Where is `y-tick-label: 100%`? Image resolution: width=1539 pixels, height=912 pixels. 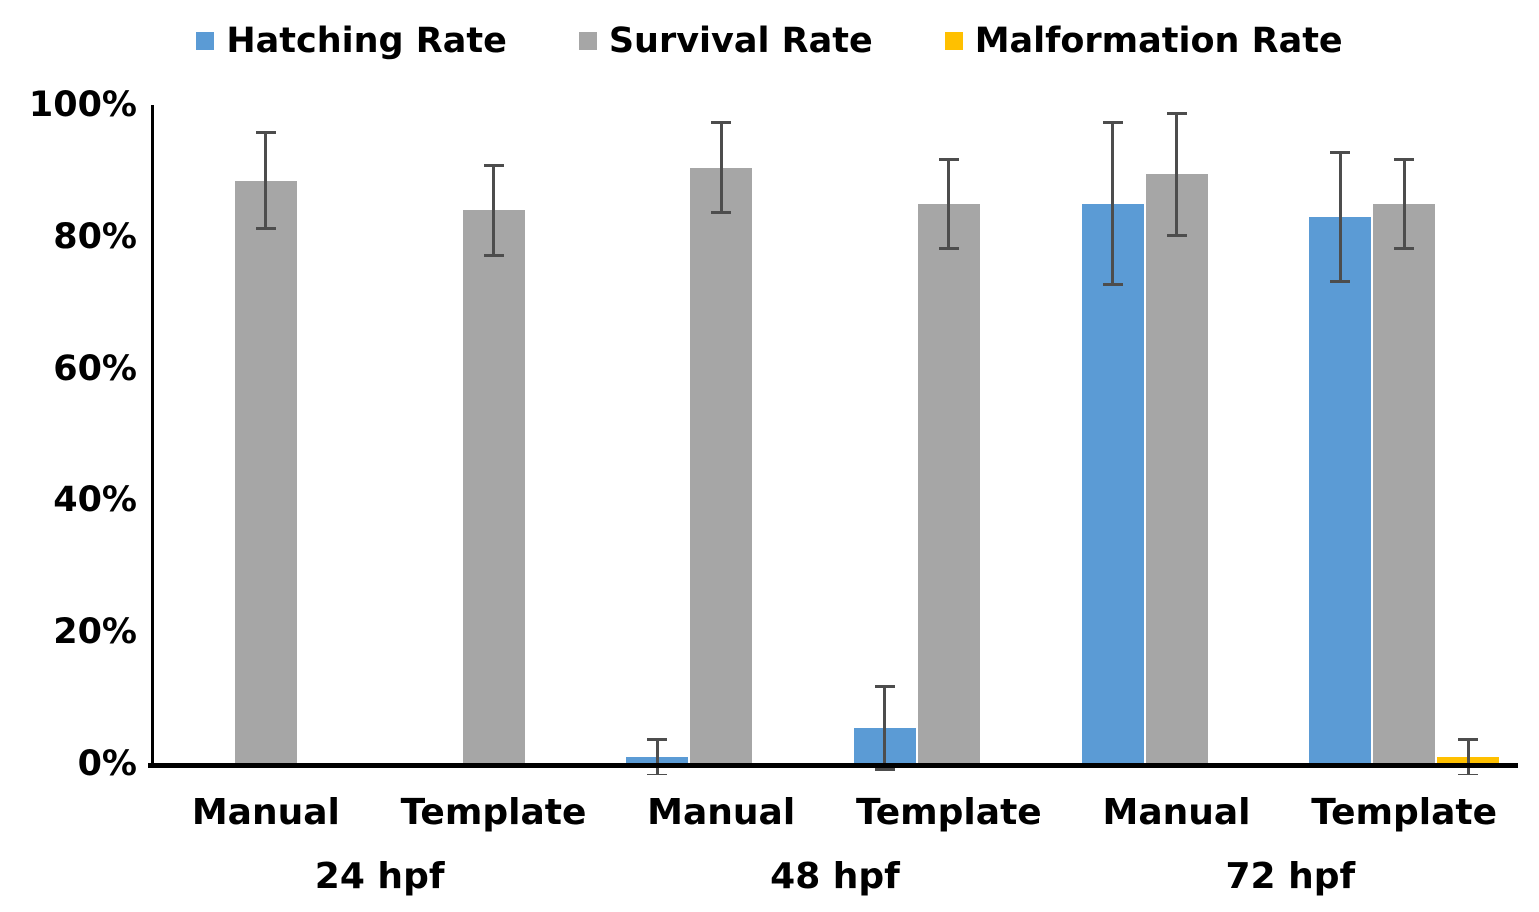 y-tick-label: 100% is located at coordinates (82, 105).